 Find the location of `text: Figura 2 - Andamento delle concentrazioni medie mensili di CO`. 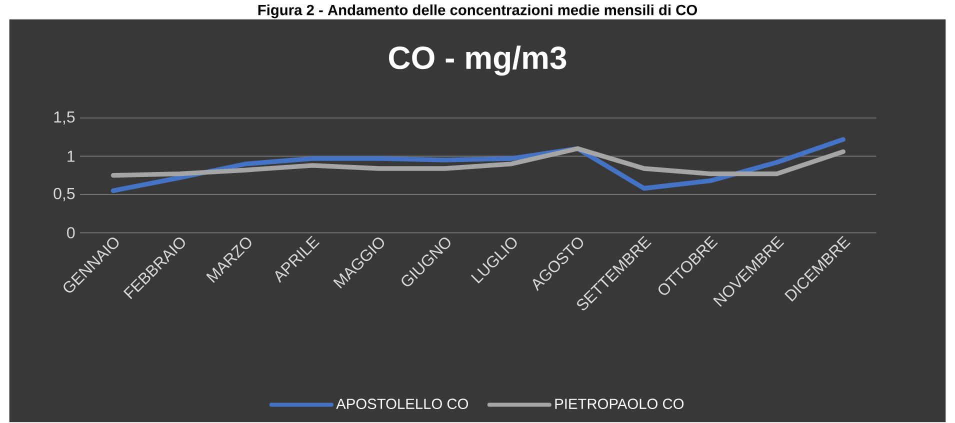

text: Figura 2 - Andamento delle concentrazioni medie mensili di CO is located at coordinates (477, 11).